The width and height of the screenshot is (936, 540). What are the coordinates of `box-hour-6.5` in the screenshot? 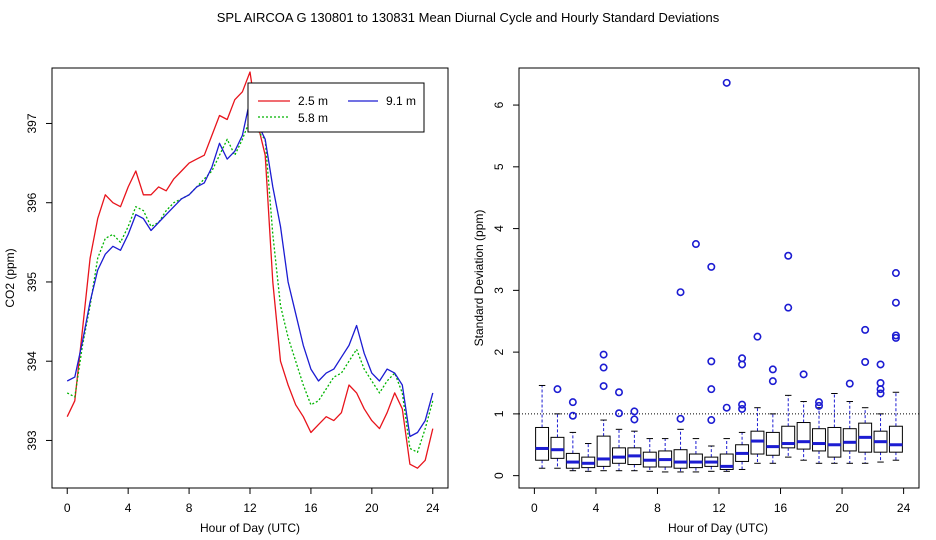 It's located at (634, 439).